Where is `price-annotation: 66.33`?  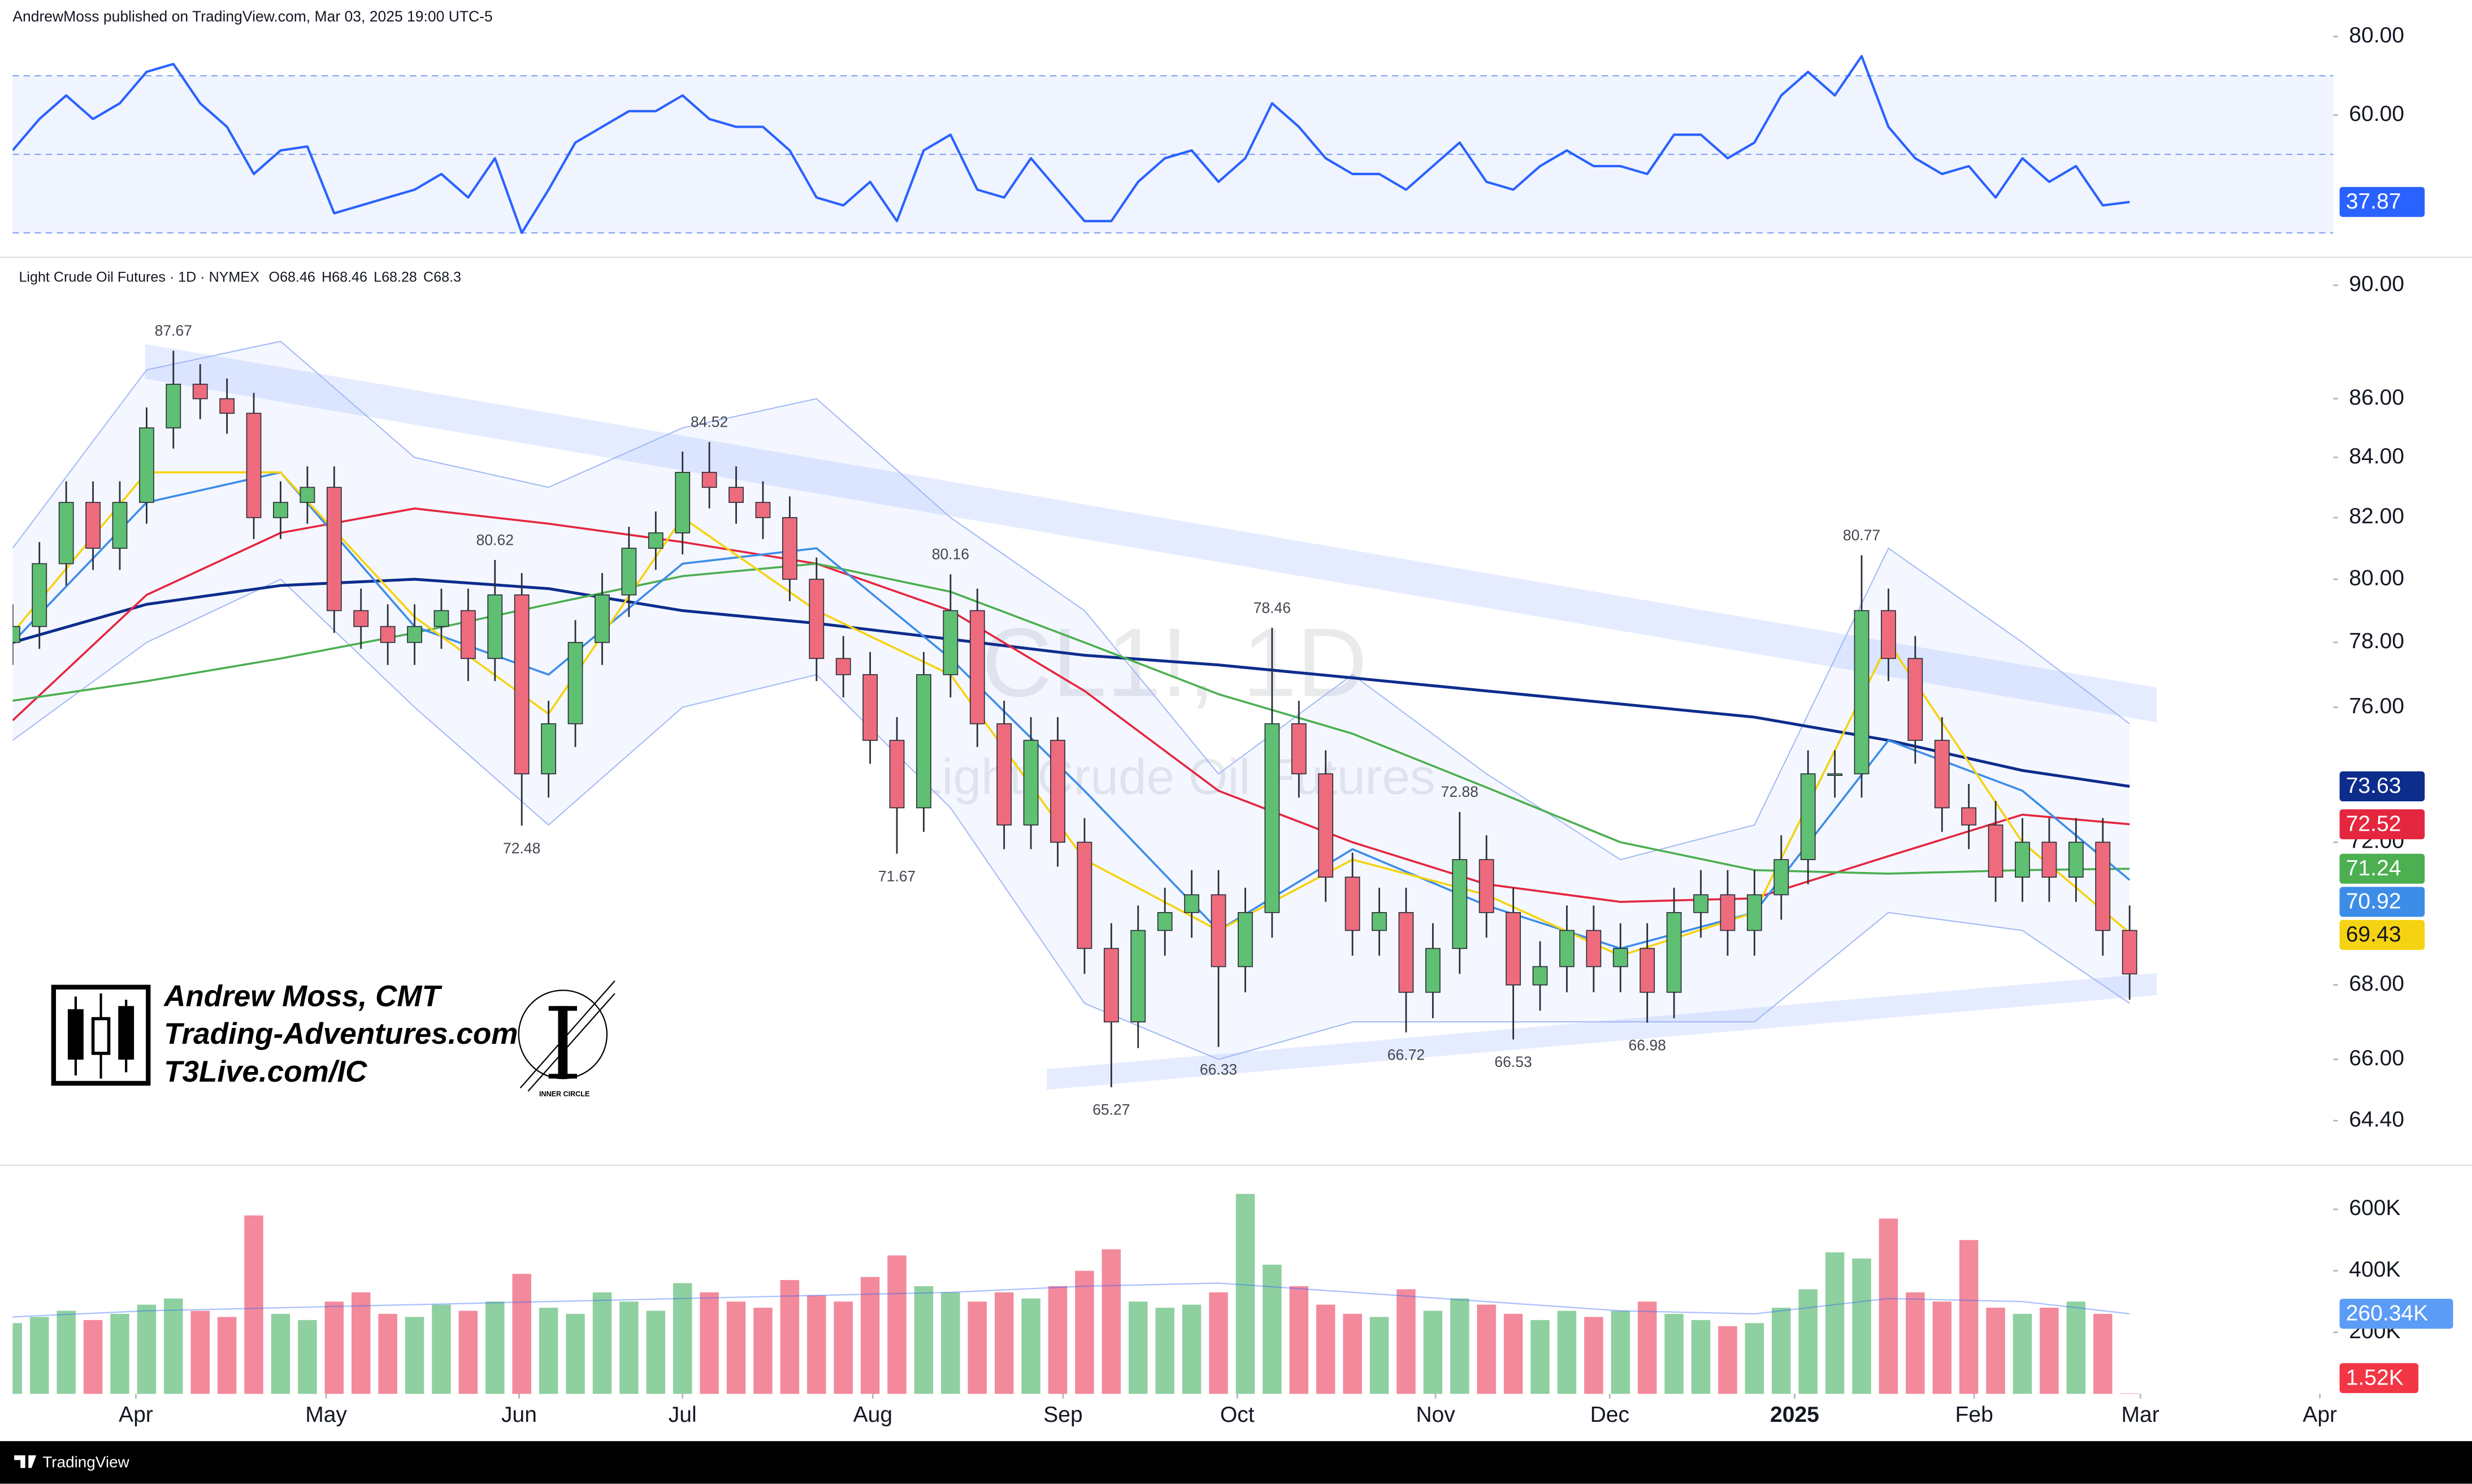
price-annotation: 66.33 is located at coordinates (1218, 1070).